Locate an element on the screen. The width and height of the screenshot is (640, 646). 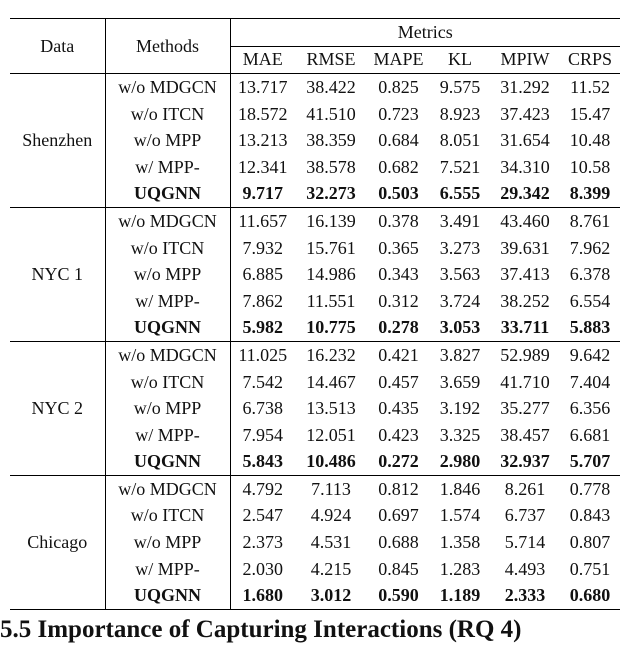
metric-value: 0.423 is located at coordinates (398, 434).